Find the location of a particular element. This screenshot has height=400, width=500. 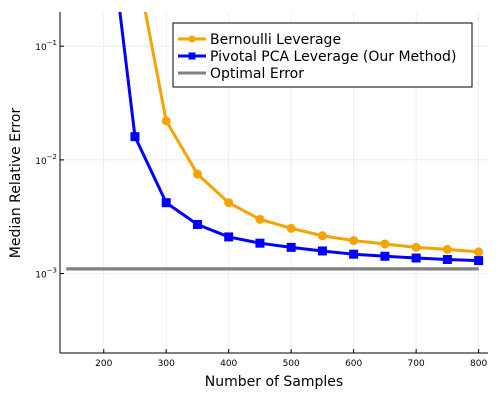

x-axis-label: Number of Samples is located at coordinates (274, 382).